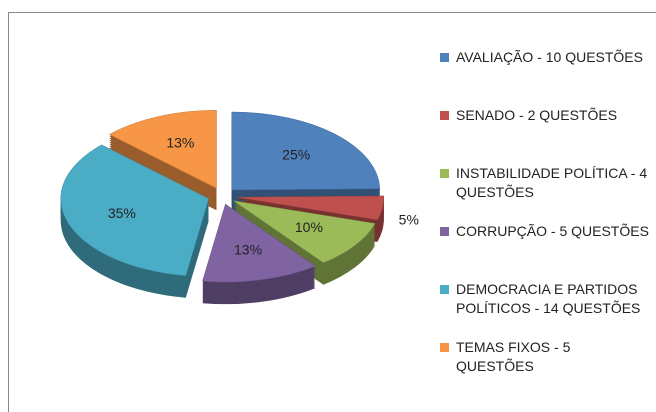  Describe the element at coordinates (552, 231) in the screenshot. I see `legend-label: CORRUPÇÃO - 5 QUESTÕES` at that location.